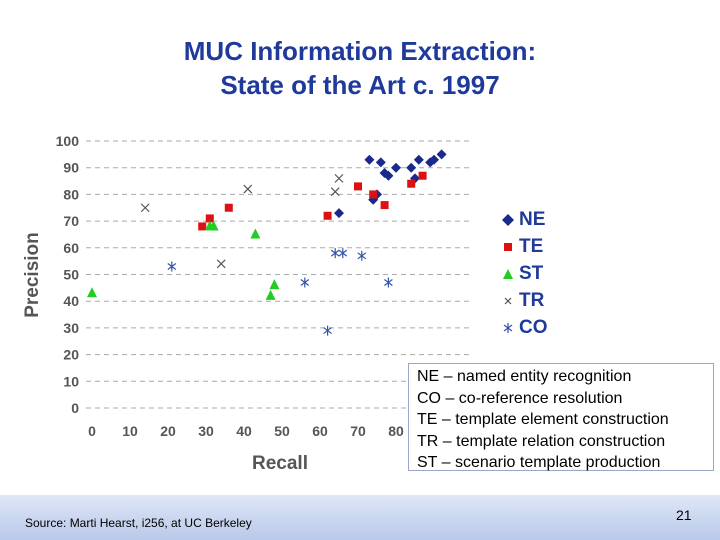 This screenshot has width=720, height=540. Describe the element at coordinates (360, 85) in the screenshot. I see `title-line-2: State of the Art c. 1997` at that location.